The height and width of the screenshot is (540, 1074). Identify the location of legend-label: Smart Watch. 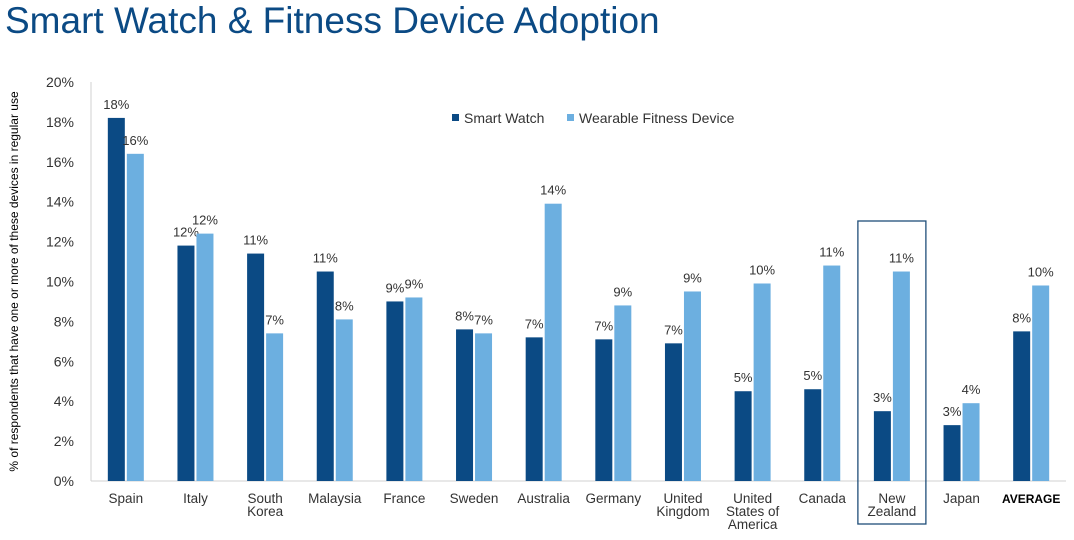
(504, 118).